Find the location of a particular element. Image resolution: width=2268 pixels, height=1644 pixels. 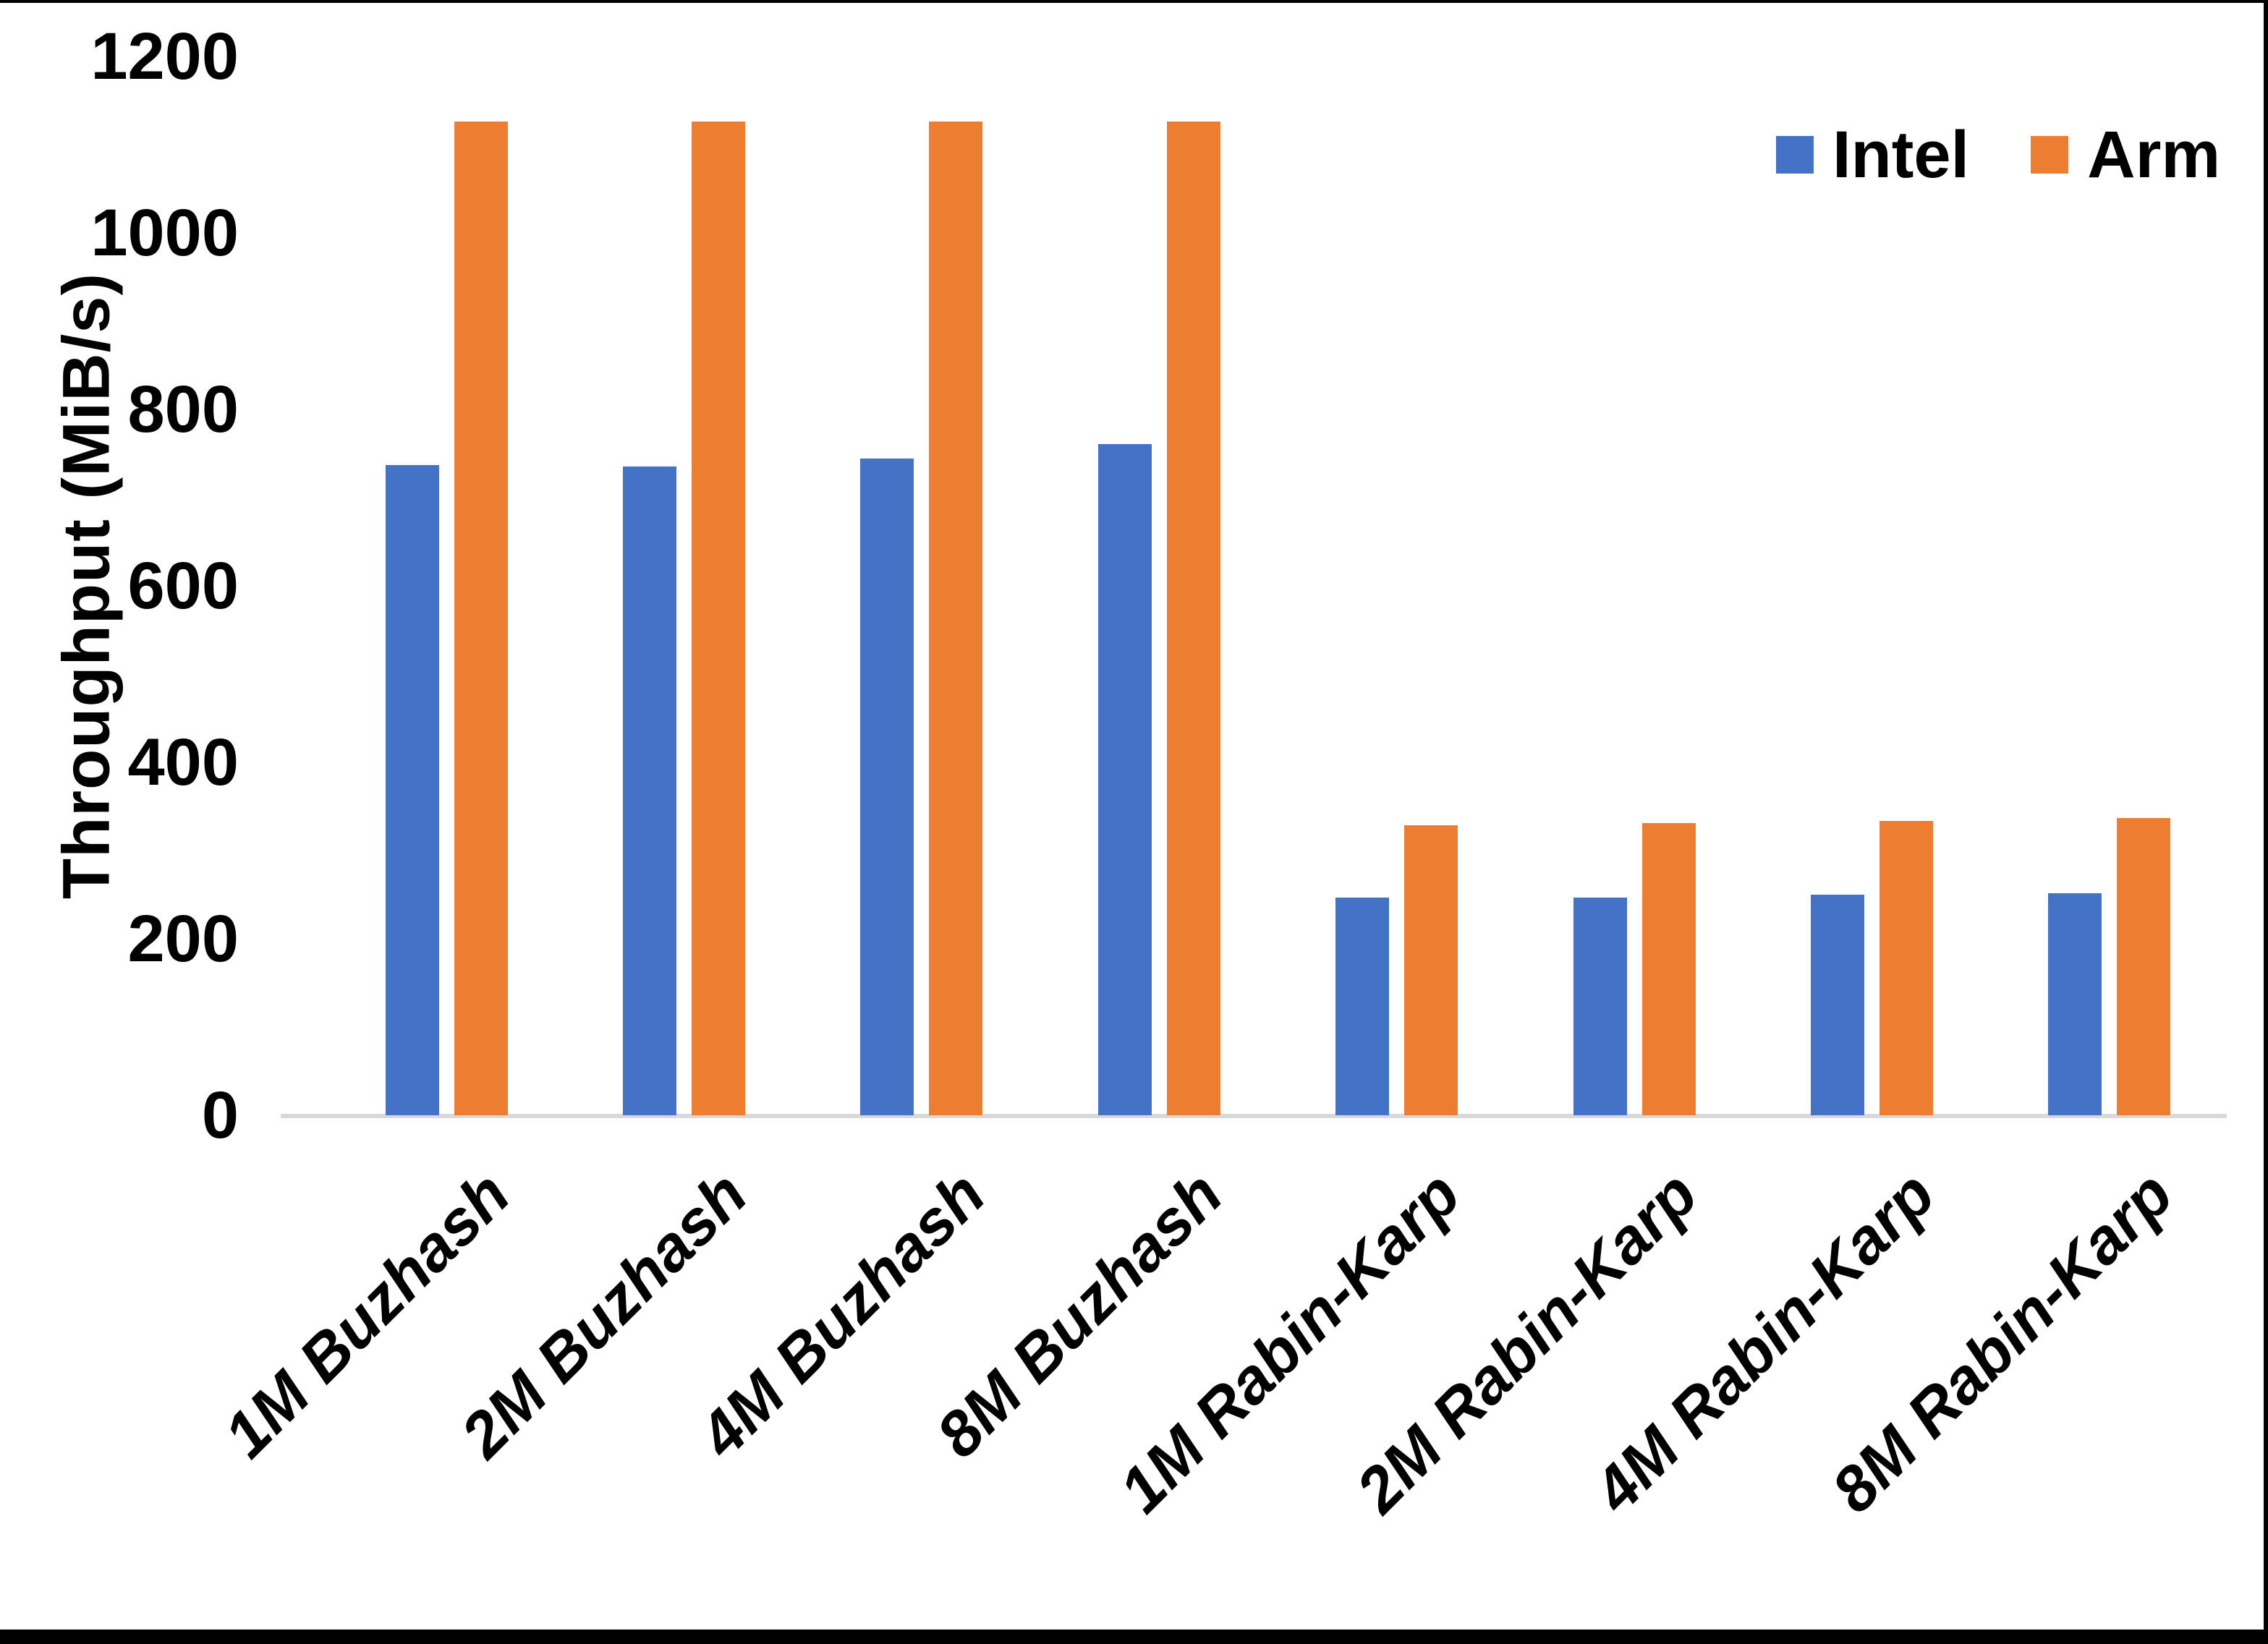

x-axis-line is located at coordinates (1254, 1116).